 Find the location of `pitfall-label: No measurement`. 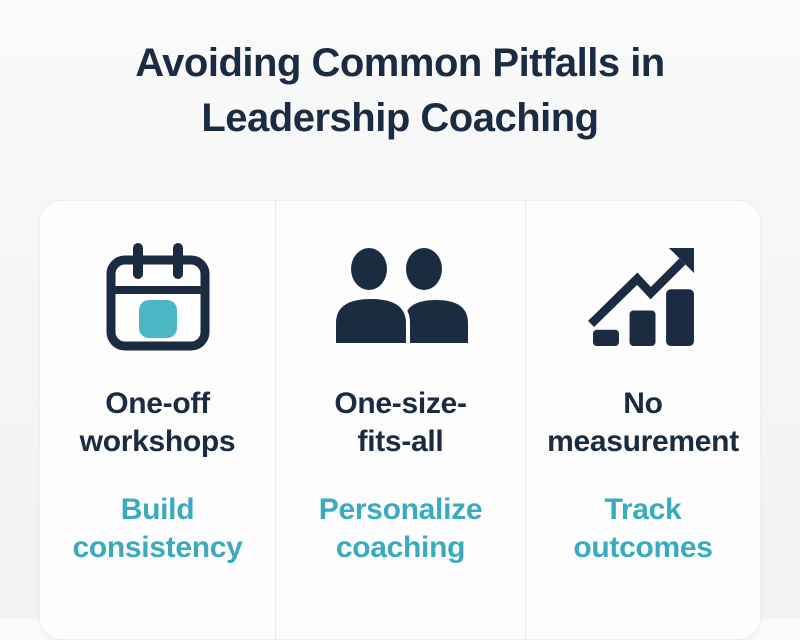

pitfall-label: No measurement is located at coordinates (643, 422).